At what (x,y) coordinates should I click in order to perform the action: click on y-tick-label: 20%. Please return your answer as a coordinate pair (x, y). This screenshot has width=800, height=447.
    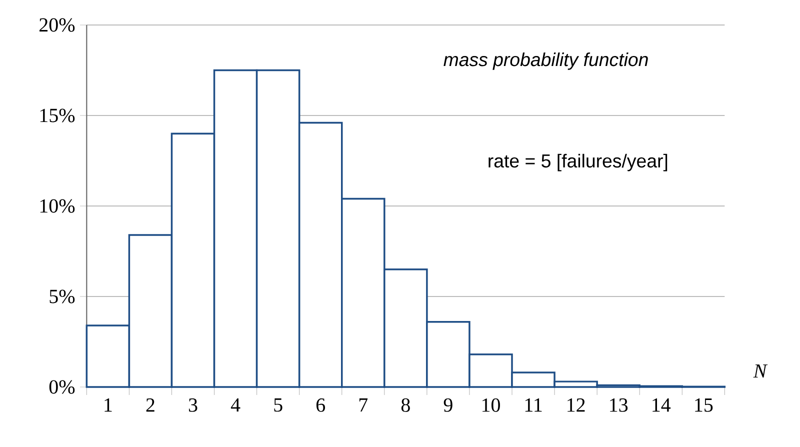
    Looking at the image, I should click on (57, 25).